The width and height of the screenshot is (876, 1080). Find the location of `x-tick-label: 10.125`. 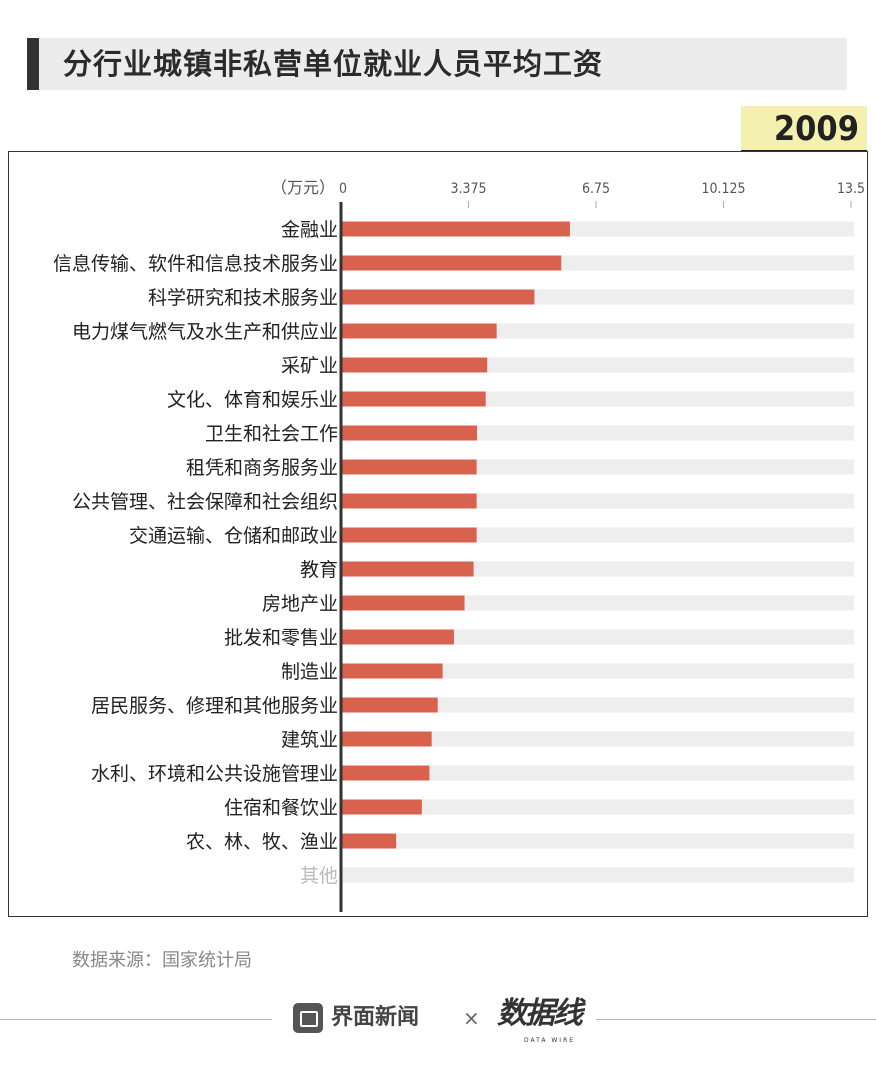

x-tick-label: 10.125 is located at coordinates (723, 189).